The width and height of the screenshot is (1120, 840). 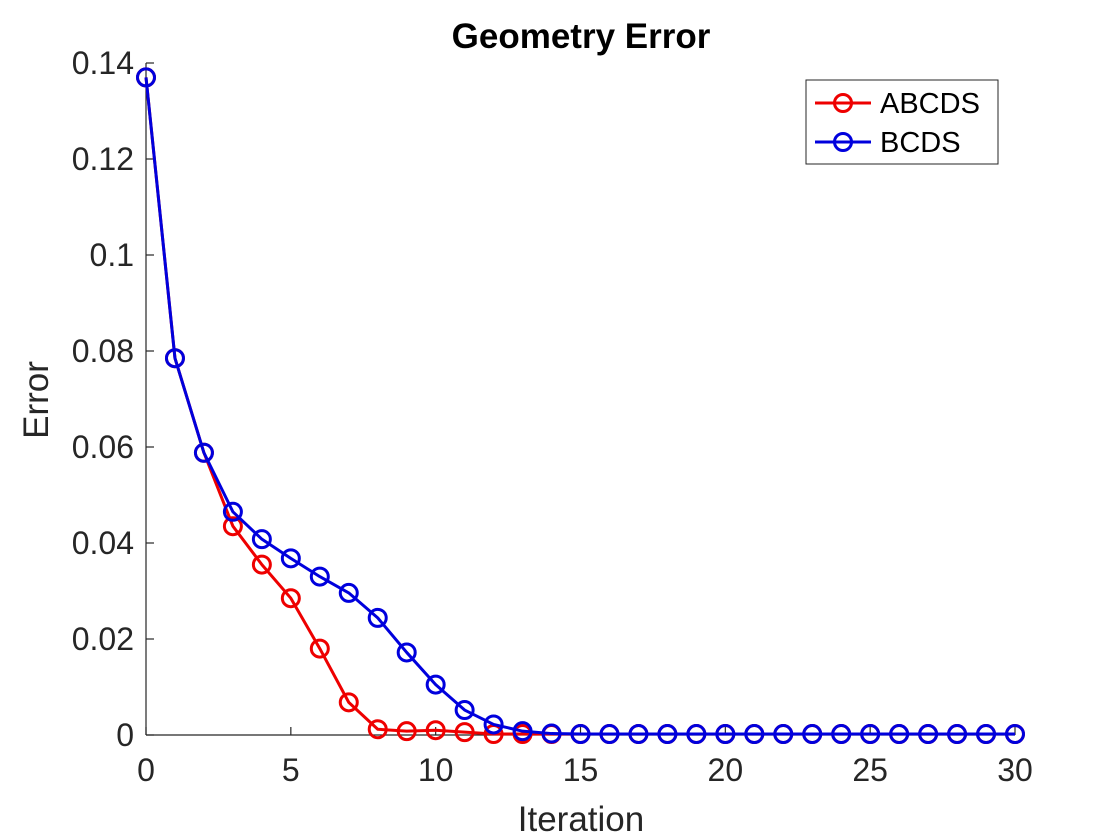 I want to click on legend-marker-bcds, so click(x=843, y=142).